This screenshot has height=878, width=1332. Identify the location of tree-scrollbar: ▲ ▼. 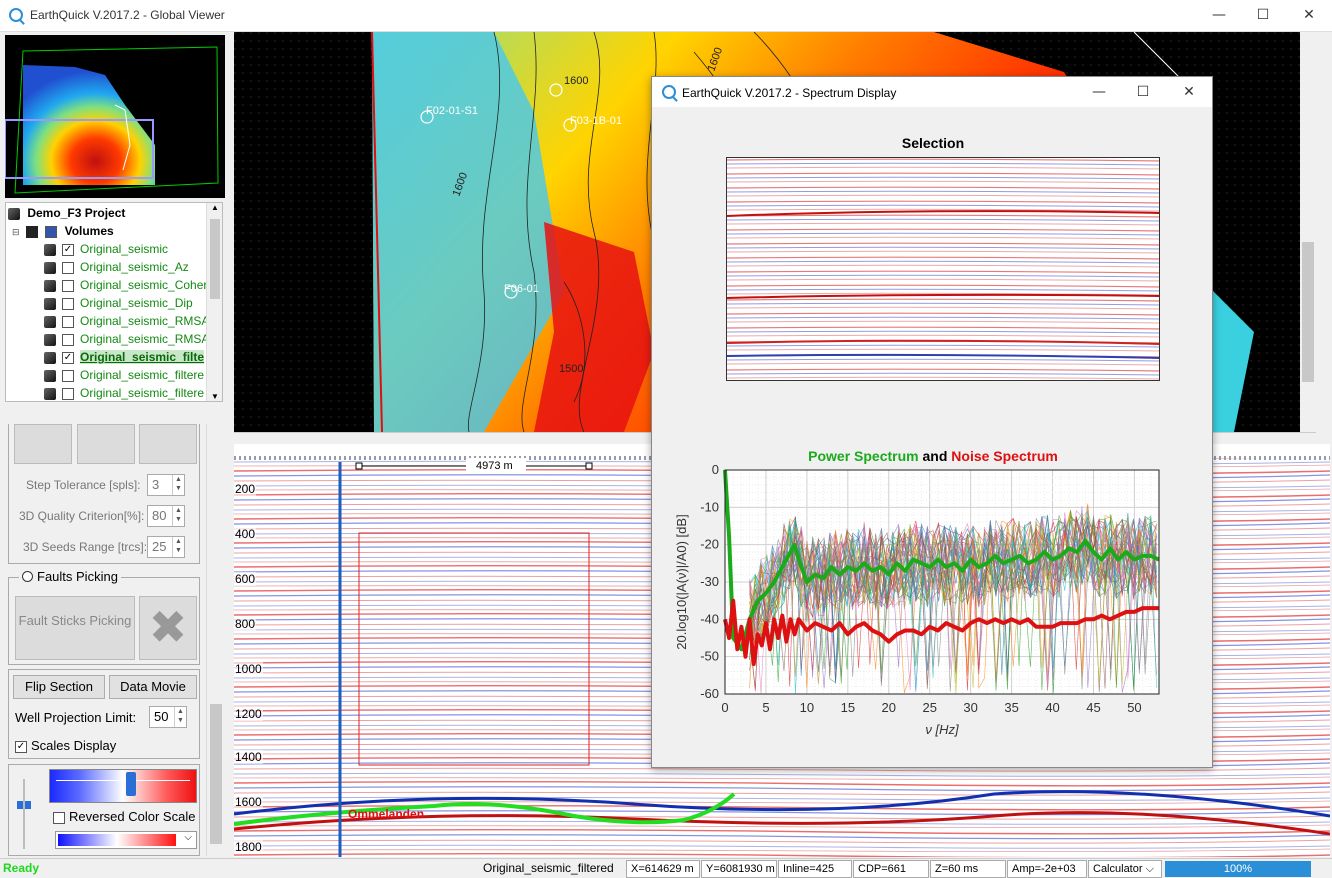
(214, 302).